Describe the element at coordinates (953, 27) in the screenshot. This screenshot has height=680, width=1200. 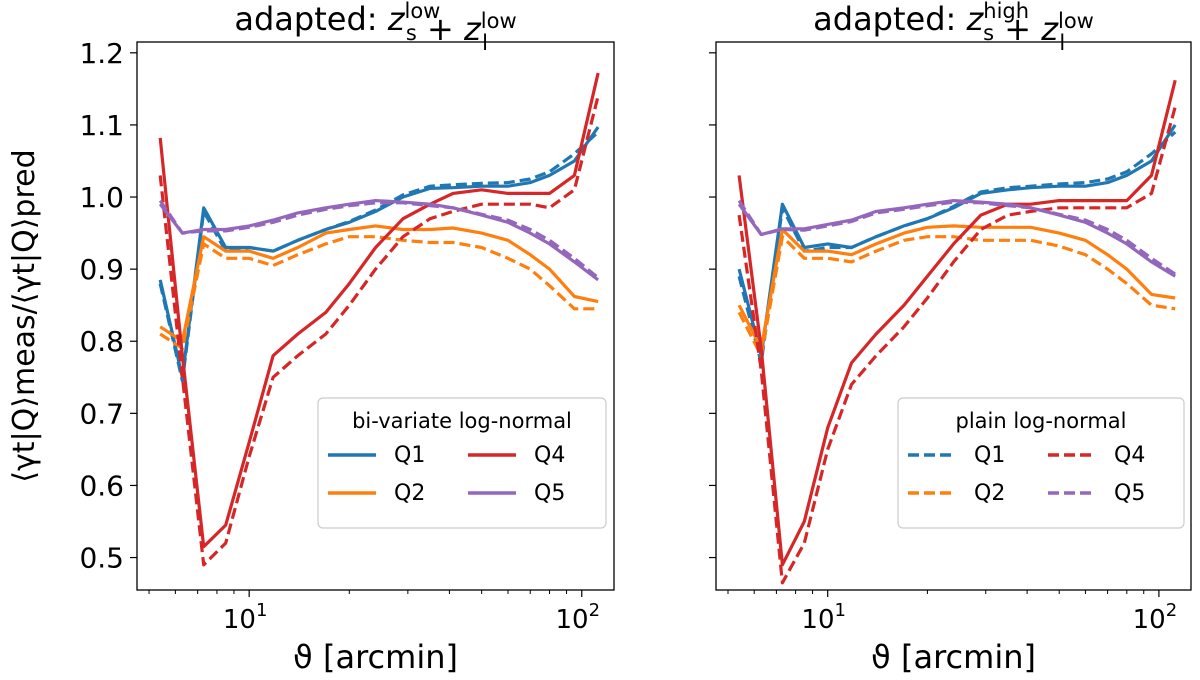
I see `chart-title: adapted: zhigh s + zlow l` at that location.